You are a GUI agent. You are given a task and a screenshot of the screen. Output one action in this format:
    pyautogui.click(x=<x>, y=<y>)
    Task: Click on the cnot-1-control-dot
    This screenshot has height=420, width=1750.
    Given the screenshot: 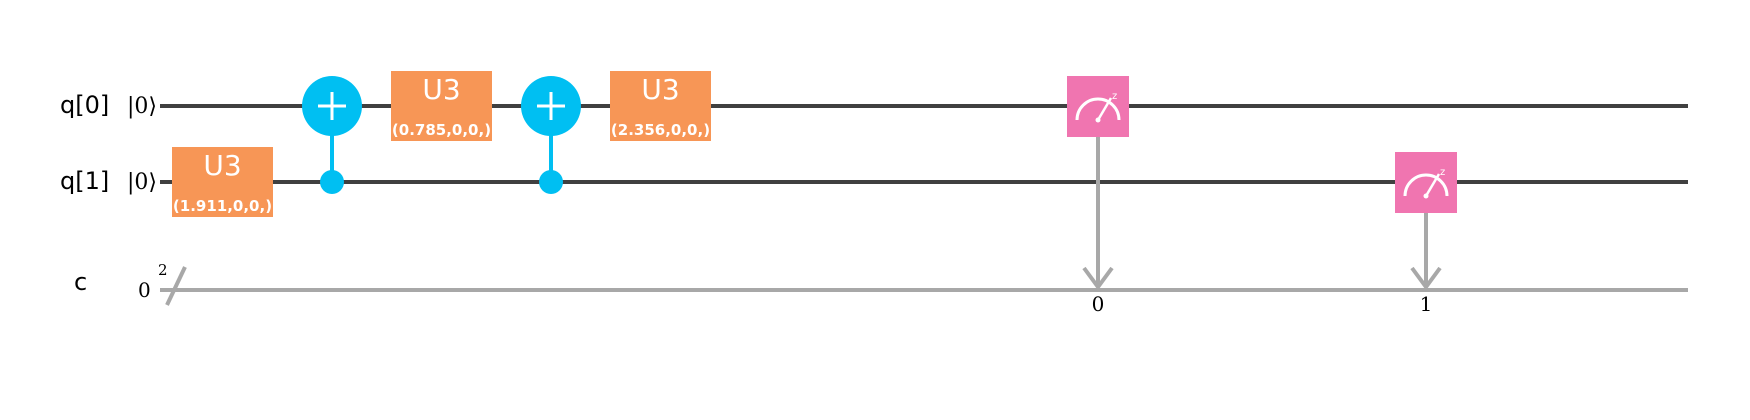 What is the action you would take?
    pyautogui.click(x=332, y=182)
    